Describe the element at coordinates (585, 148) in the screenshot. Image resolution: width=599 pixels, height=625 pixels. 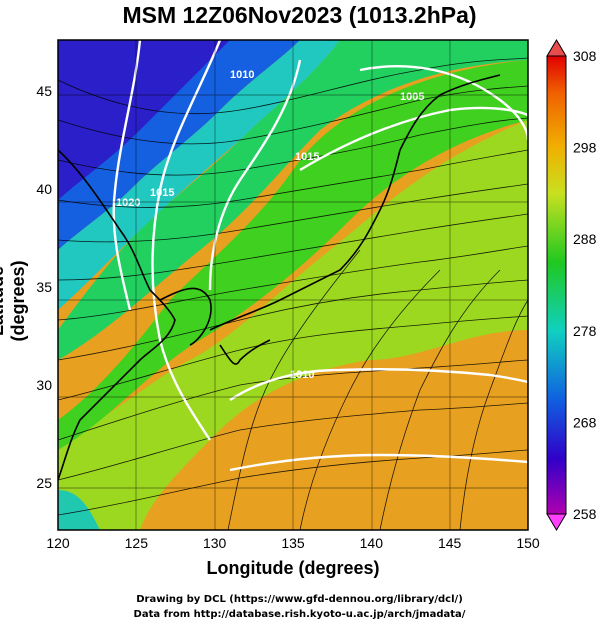
I see `colorbar-tick-label: 298` at that location.